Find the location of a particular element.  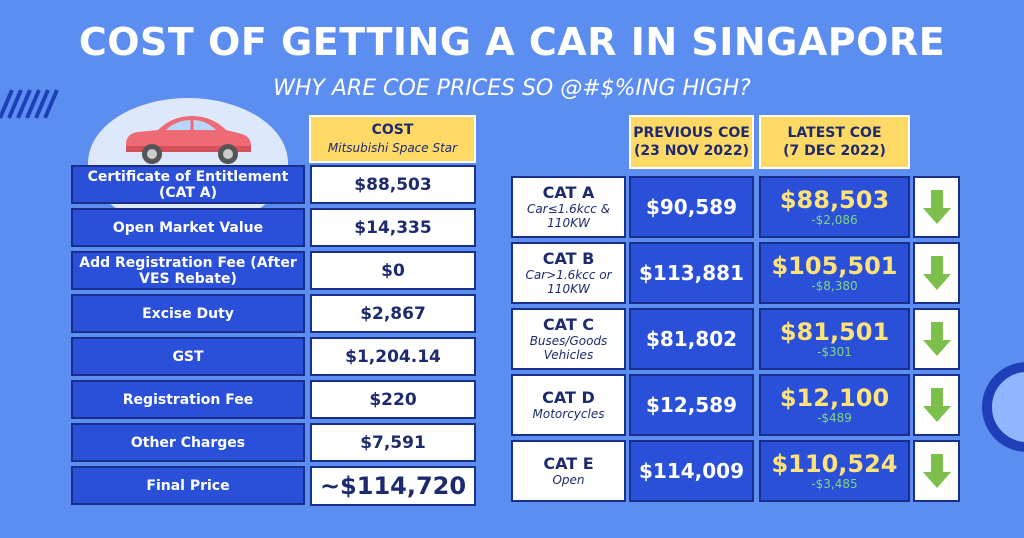

latest-coe-cell: $81,501 -$301 is located at coordinates (834, 339).